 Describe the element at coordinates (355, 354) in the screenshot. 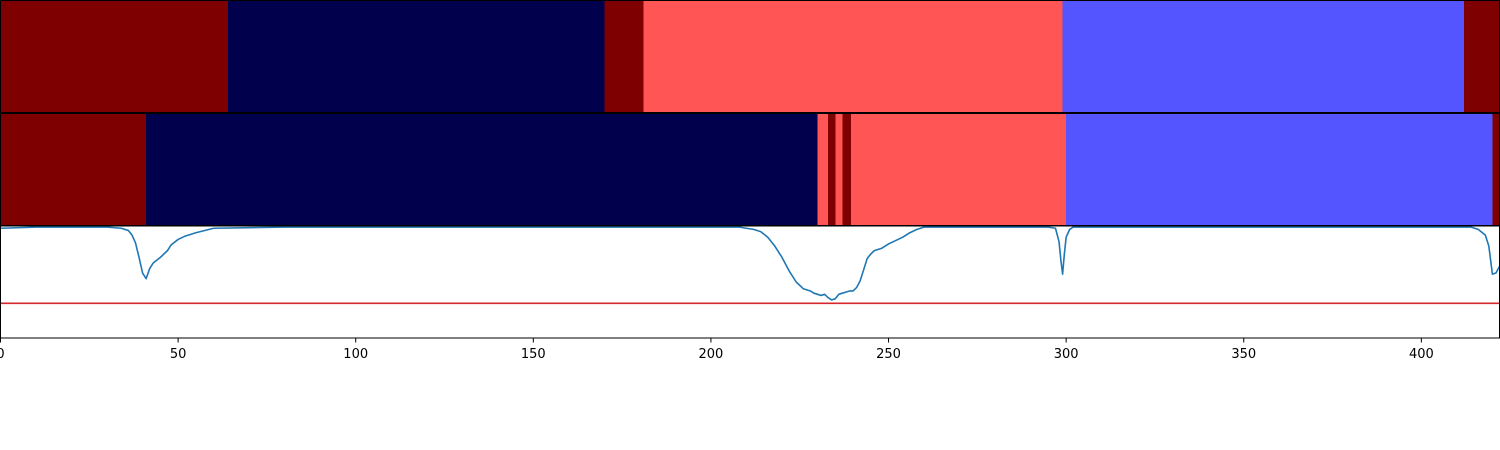

I see `x-tick-label: 100` at that location.